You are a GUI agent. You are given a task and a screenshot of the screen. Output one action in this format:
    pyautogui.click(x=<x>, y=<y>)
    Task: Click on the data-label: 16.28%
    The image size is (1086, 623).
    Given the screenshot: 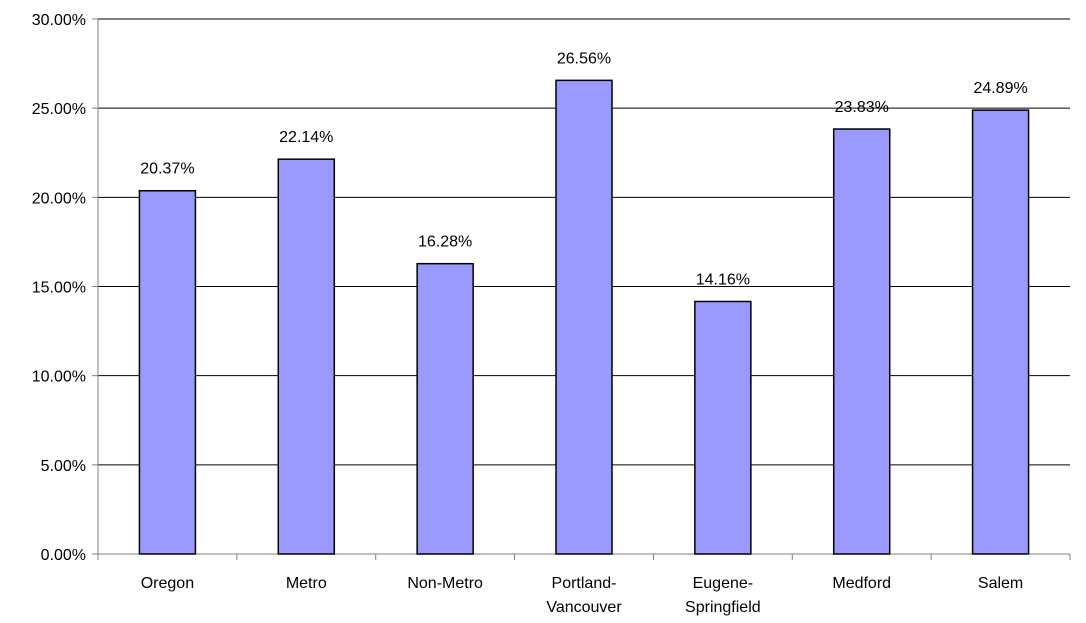 What is the action you would take?
    pyautogui.click(x=445, y=242)
    